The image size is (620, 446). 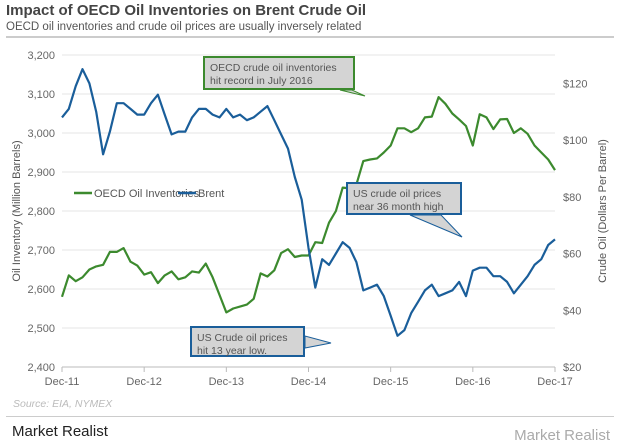 I want to click on y-left-tick-label: 3,100, so click(x=41, y=95).